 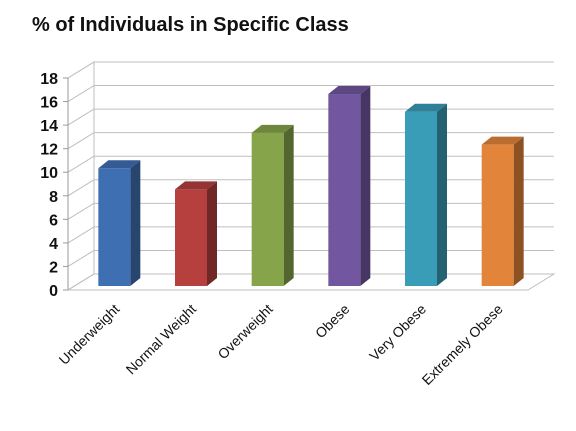 What do you see at coordinates (397, 332) in the screenshot?
I see `x-tick-label: Very Obese` at bounding box center [397, 332].